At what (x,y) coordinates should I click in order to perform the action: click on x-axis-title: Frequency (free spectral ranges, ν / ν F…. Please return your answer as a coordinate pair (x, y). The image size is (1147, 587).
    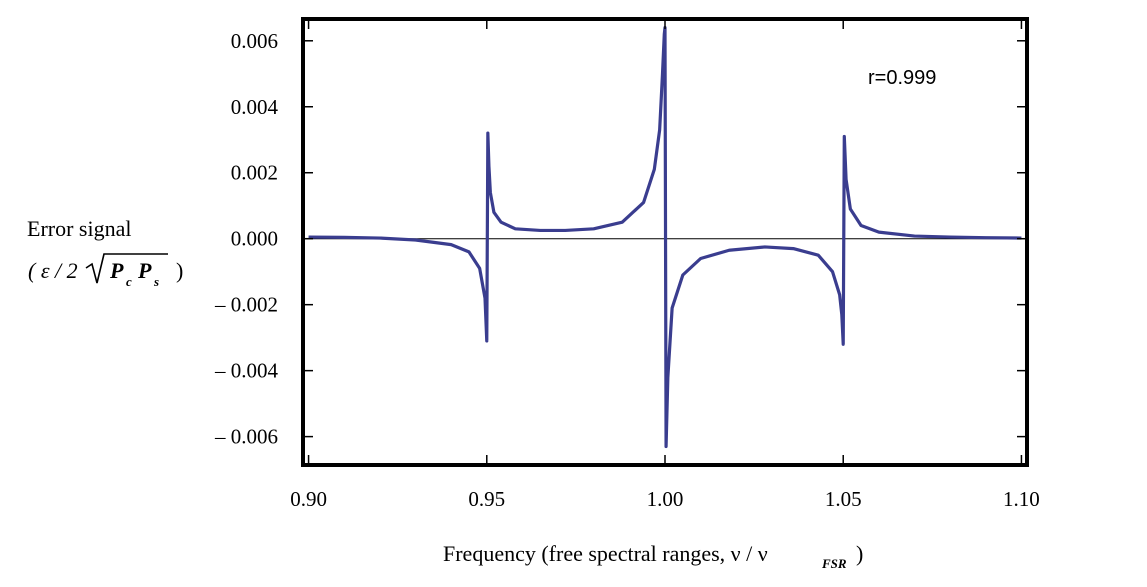
    Looking at the image, I should click on (653, 556).